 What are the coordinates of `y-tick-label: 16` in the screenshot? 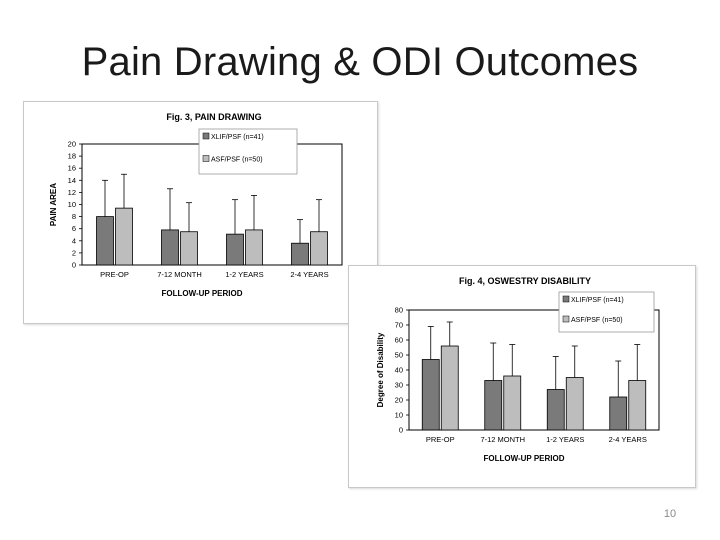 It's located at (72, 168).